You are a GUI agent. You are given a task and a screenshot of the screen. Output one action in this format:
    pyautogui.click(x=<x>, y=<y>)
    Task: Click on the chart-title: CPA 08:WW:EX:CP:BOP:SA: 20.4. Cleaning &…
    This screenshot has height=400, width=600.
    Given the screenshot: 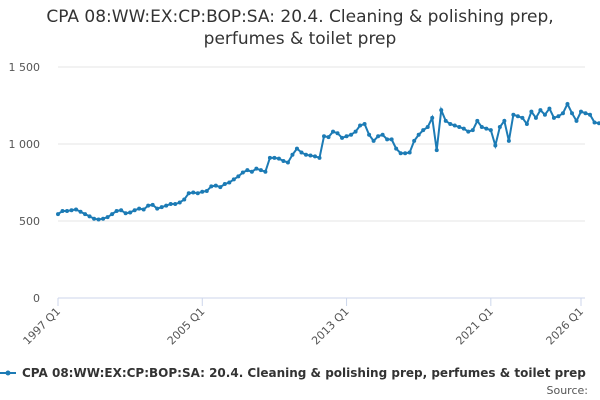 What is the action you would take?
    pyautogui.click(x=300, y=28)
    